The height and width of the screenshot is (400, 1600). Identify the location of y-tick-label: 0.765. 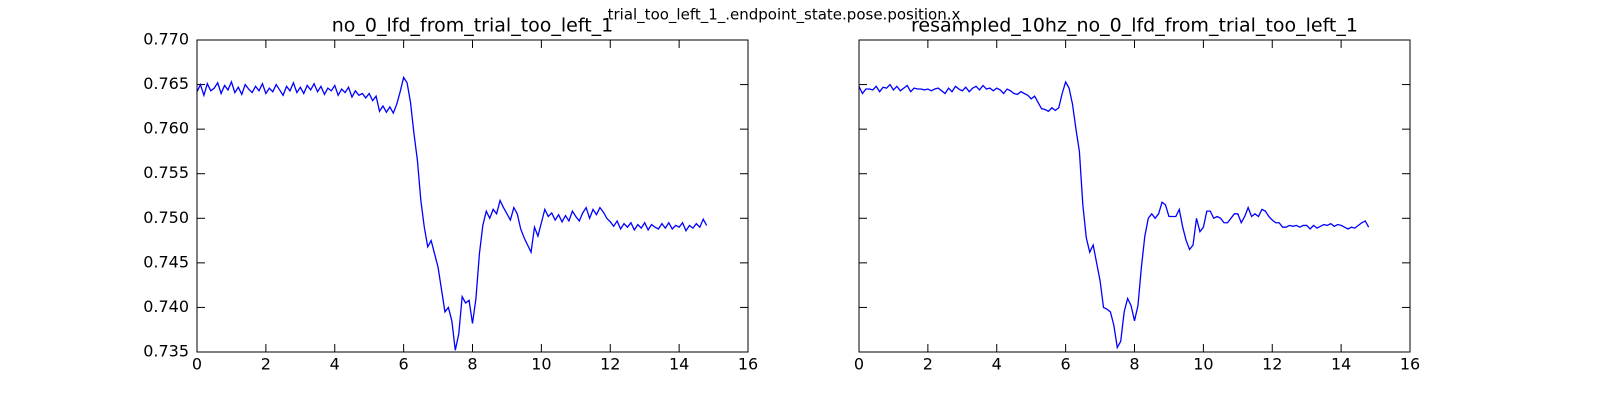
(166, 83).